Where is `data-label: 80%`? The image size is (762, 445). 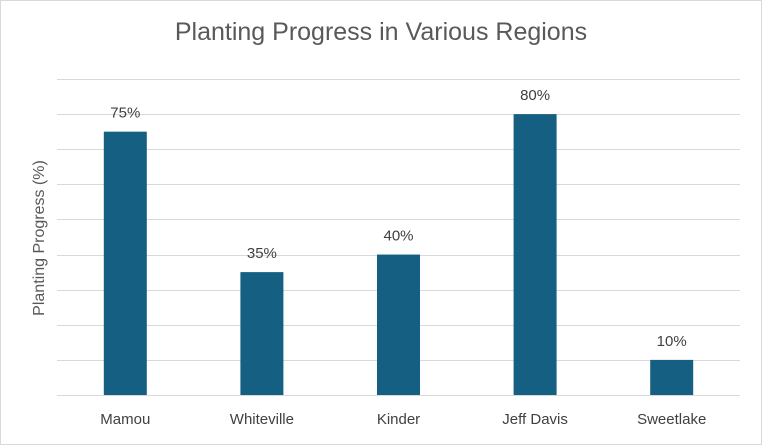 data-label: 80% is located at coordinates (535, 95).